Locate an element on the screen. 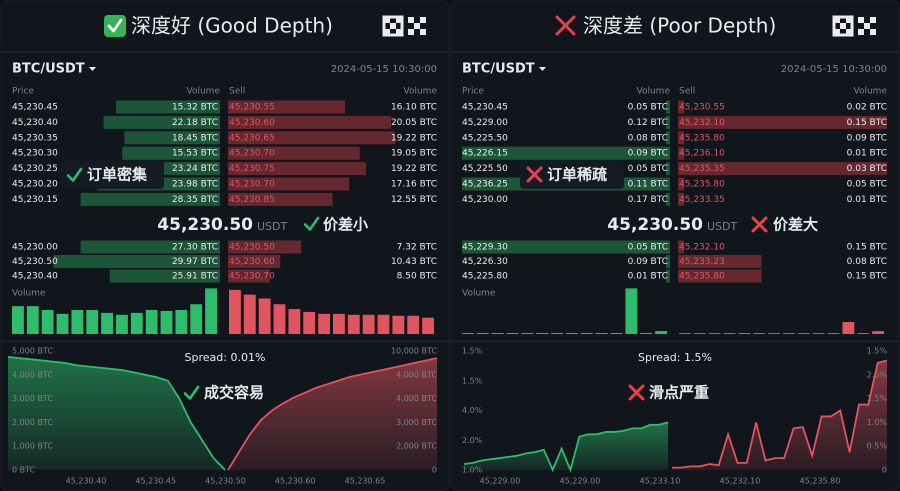  sell-price: 45,230.85 is located at coordinates (252, 200).